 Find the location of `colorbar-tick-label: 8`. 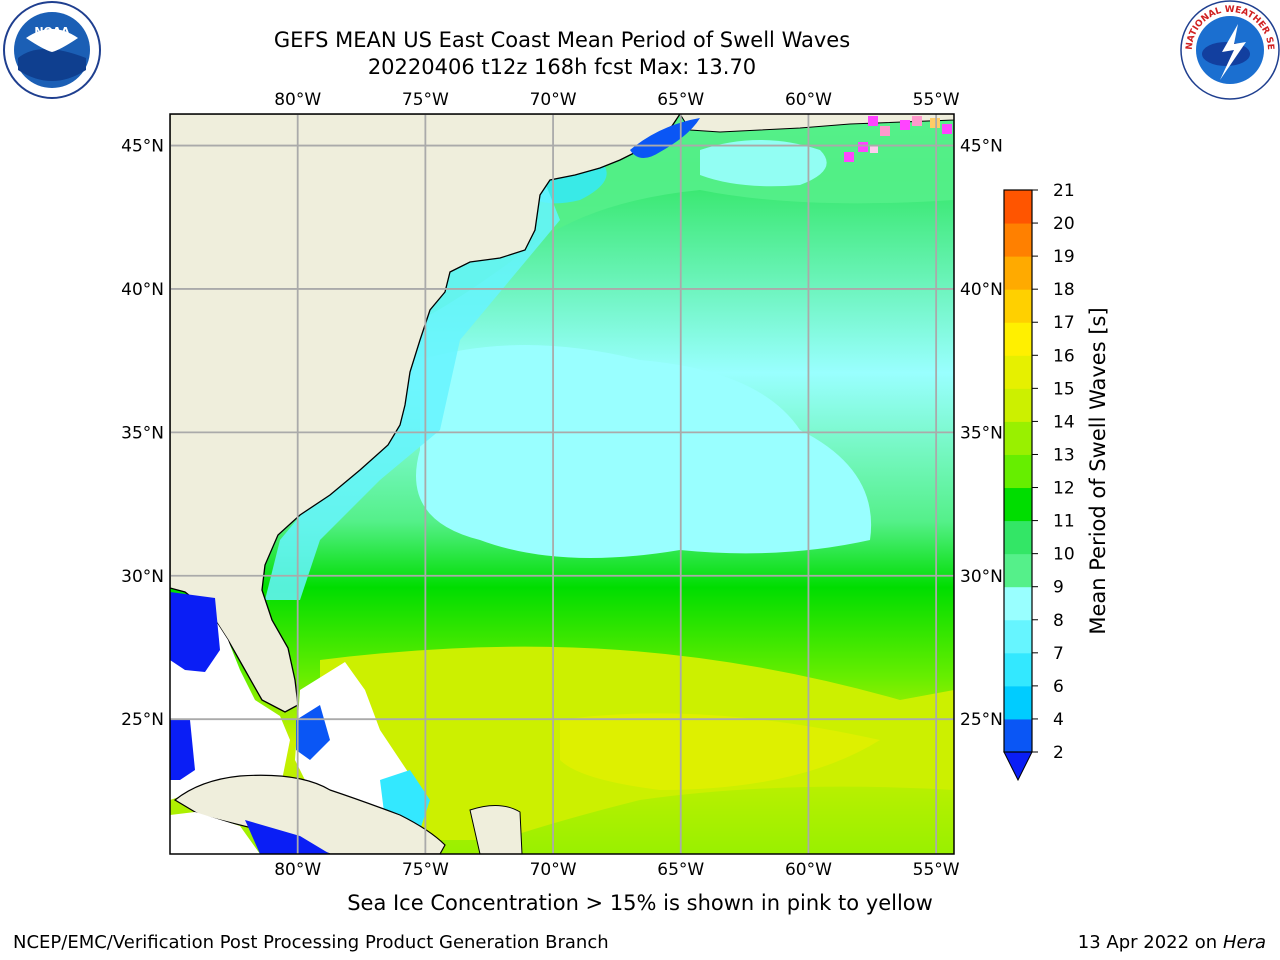

colorbar-tick-label: 8 is located at coordinates (1058, 621).